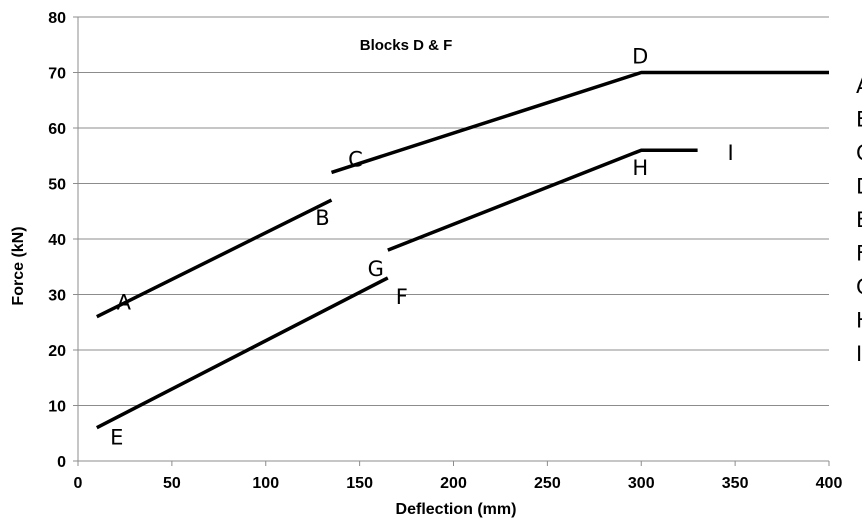  Describe the element at coordinates (547, 483) in the screenshot. I see `x-tick-label: 250` at that location.